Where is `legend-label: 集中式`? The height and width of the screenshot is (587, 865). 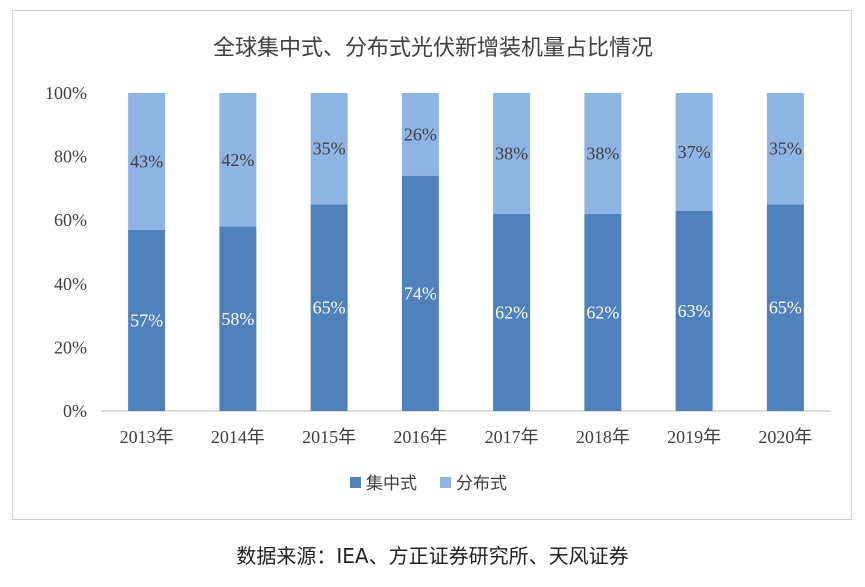
legend-label: 集中式 is located at coordinates (391, 484).